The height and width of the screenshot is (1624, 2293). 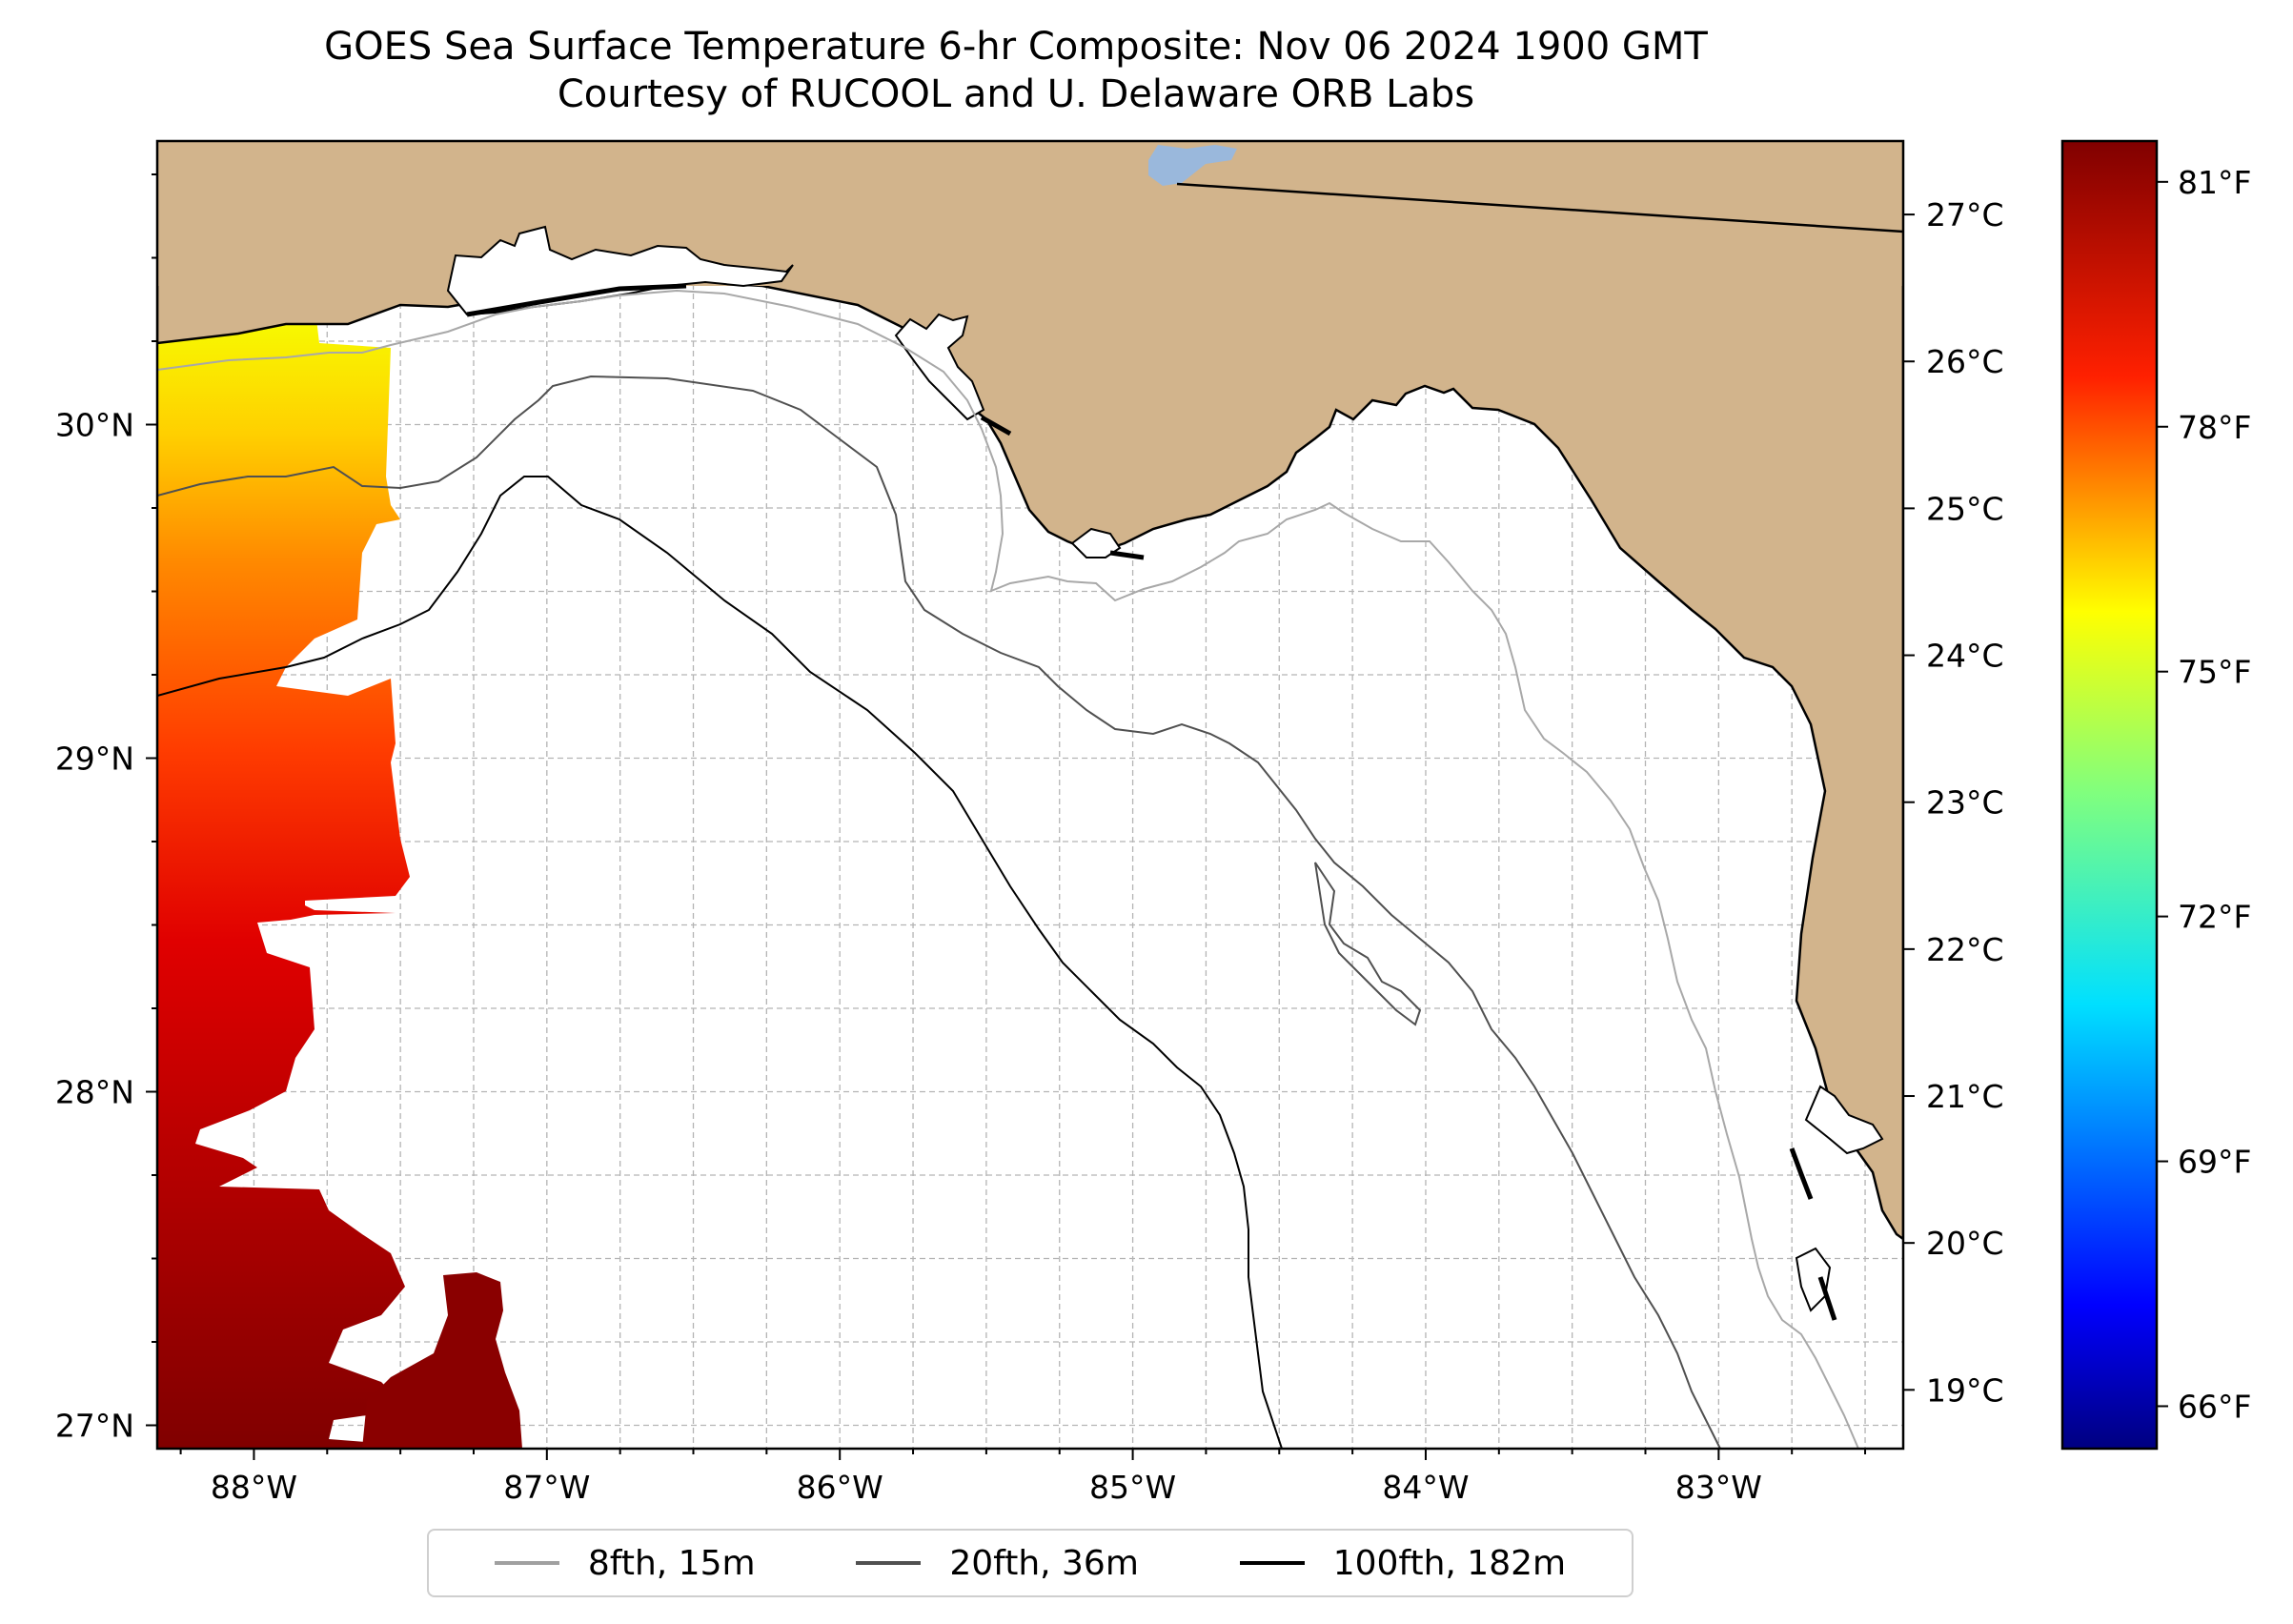 What do you see at coordinates (2214, 427) in the screenshot?
I see `fahrenheit-tick-label: 78°F` at bounding box center [2214, 427].